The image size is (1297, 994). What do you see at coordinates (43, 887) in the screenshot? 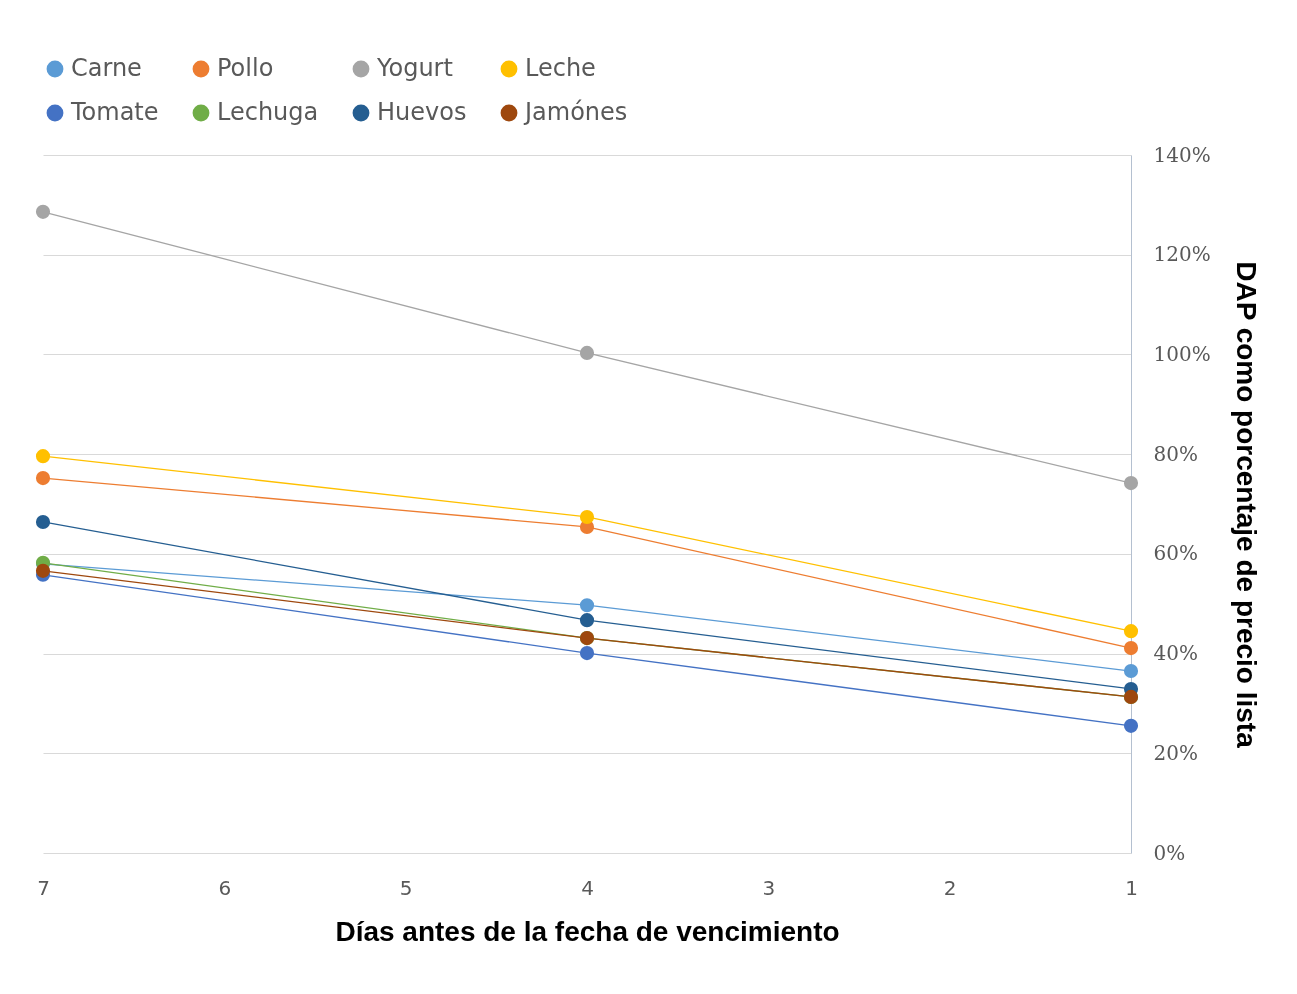
I see `x-tick-label: 7` at bounding box center [43, 887].